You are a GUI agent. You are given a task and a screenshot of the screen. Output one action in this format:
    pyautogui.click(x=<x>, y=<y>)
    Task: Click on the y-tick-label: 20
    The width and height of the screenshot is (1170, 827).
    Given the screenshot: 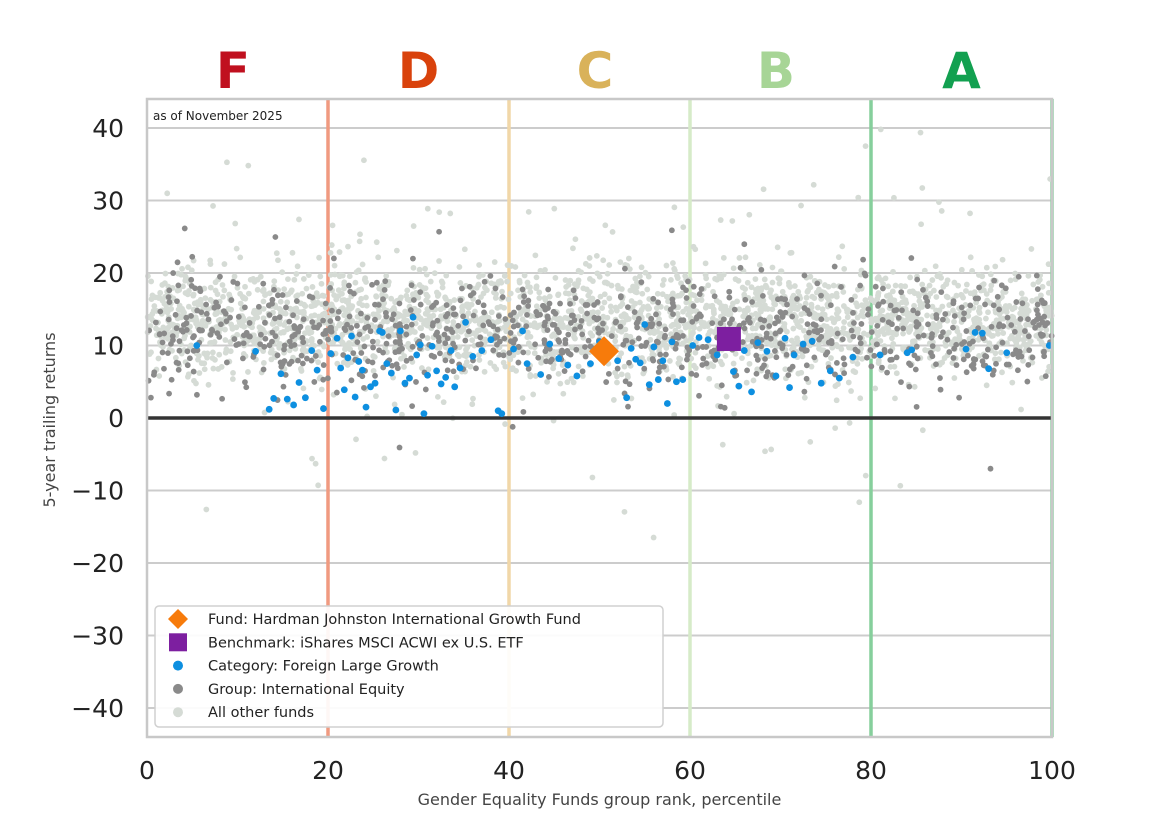 What is the action you would take?
    pyautogui.click(x=108, y=273)
    